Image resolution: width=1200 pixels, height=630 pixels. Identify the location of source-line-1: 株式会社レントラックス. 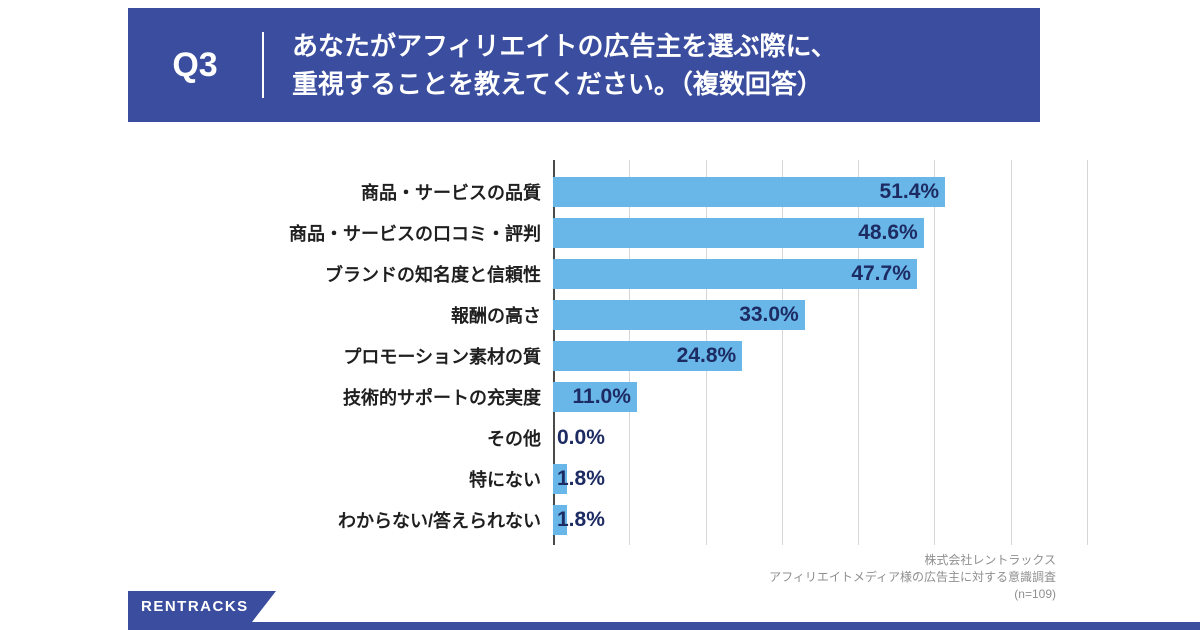
(990, 560).